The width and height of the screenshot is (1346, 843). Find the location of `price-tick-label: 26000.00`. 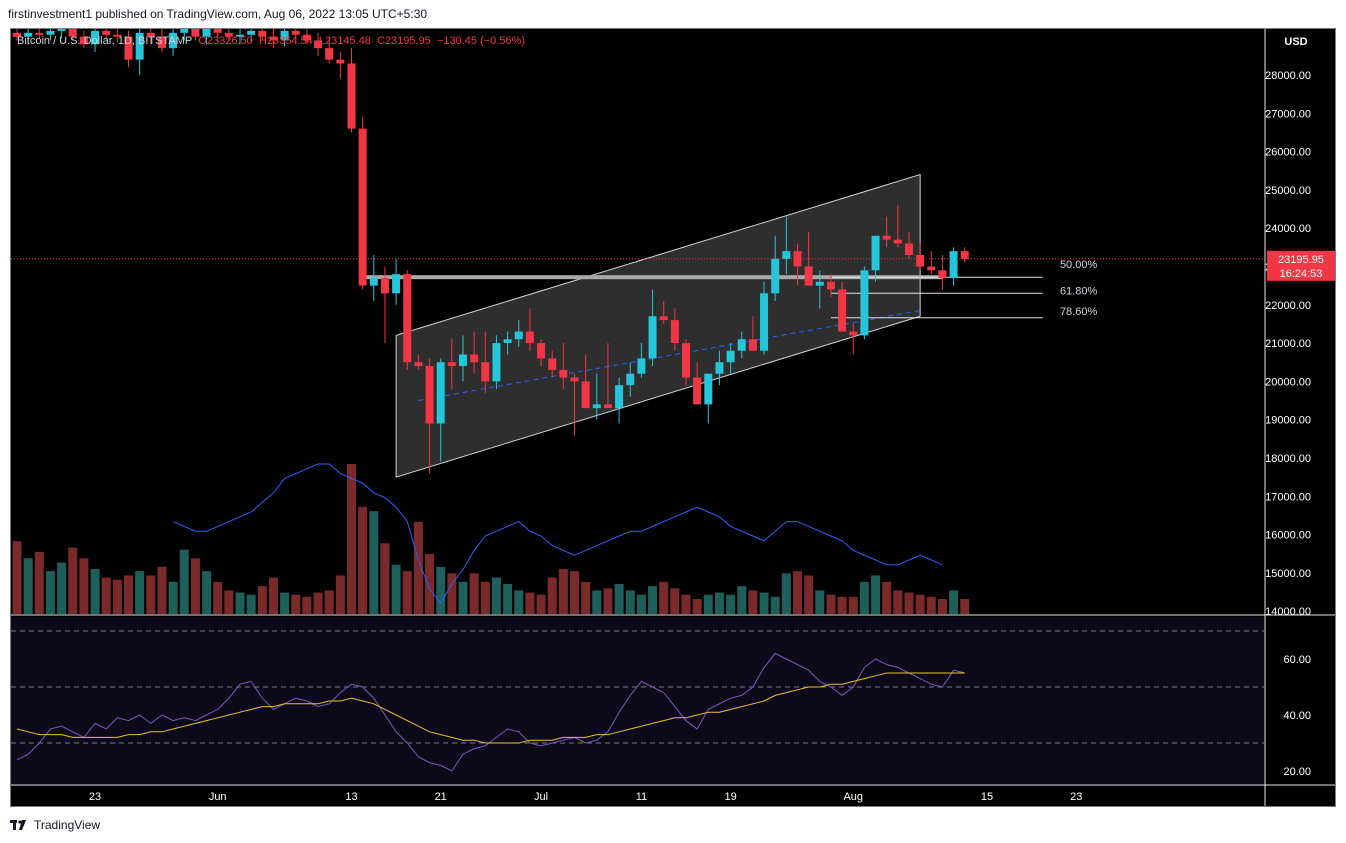

price-tick-label: 26000.00 is located at coordinates (1288, 153).